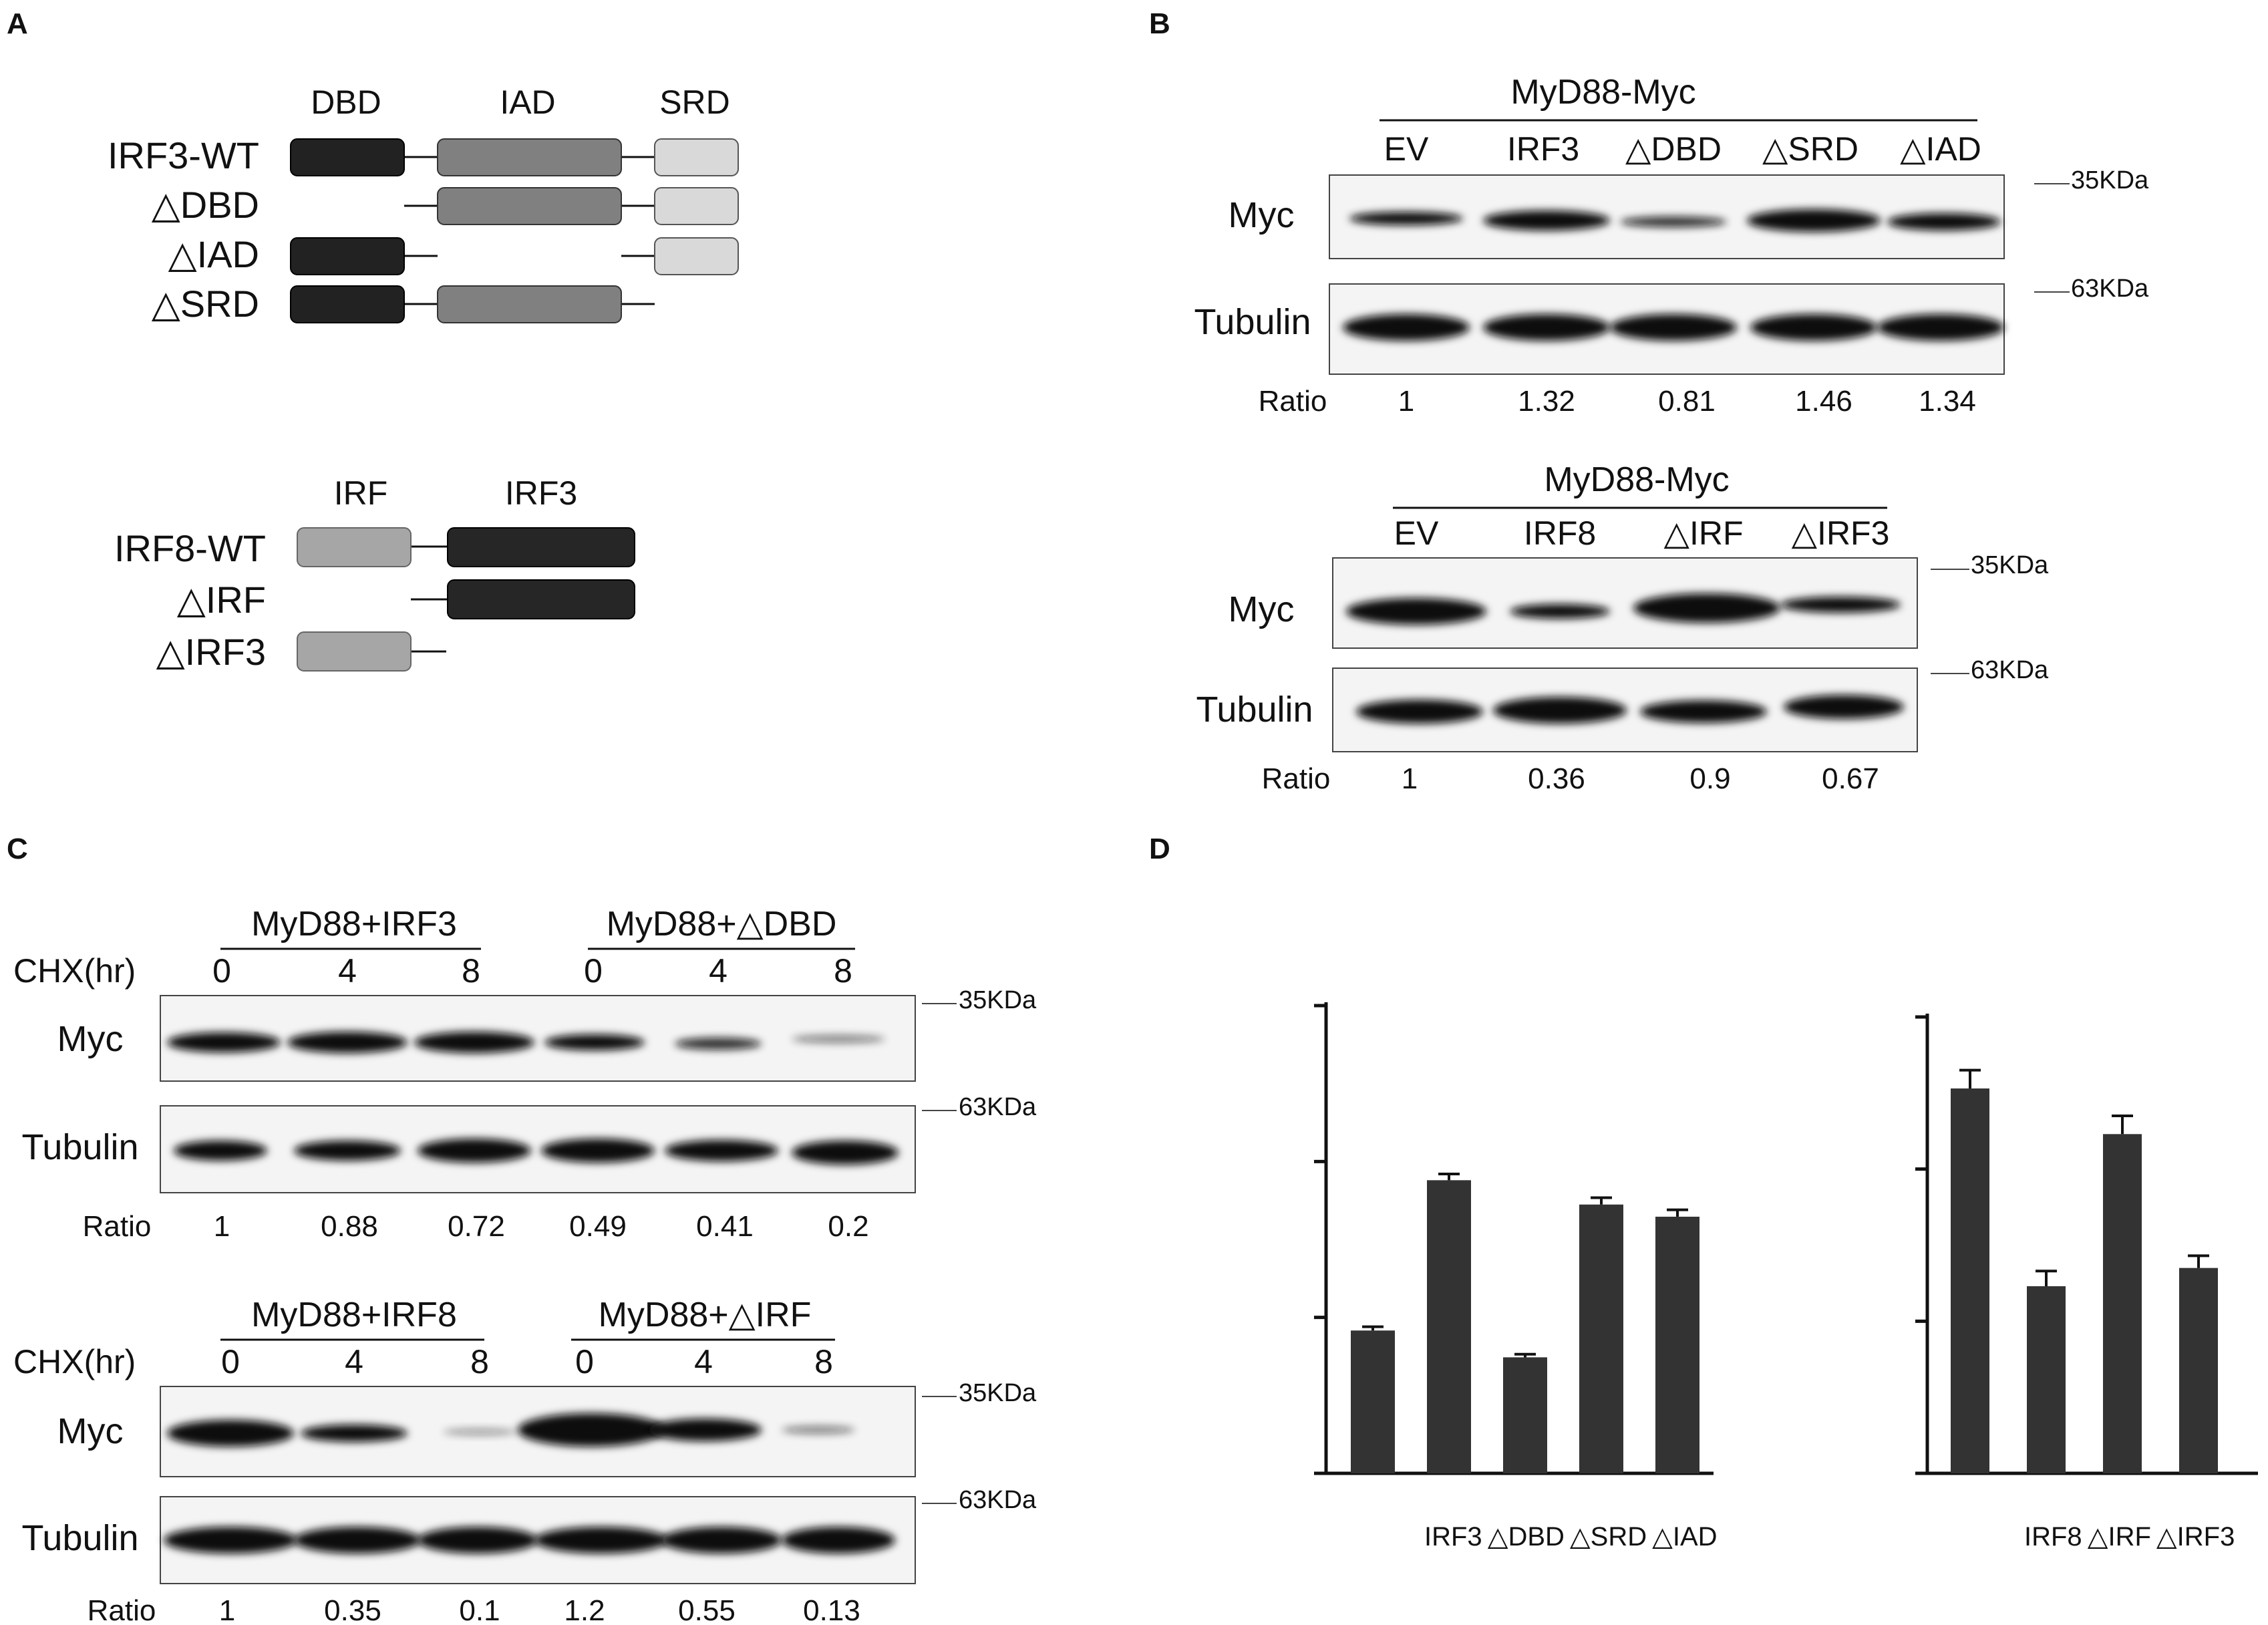 The image size is (2268, 1625). I want to click on b2-ratio-3: 0.67, so click(1850, 778).